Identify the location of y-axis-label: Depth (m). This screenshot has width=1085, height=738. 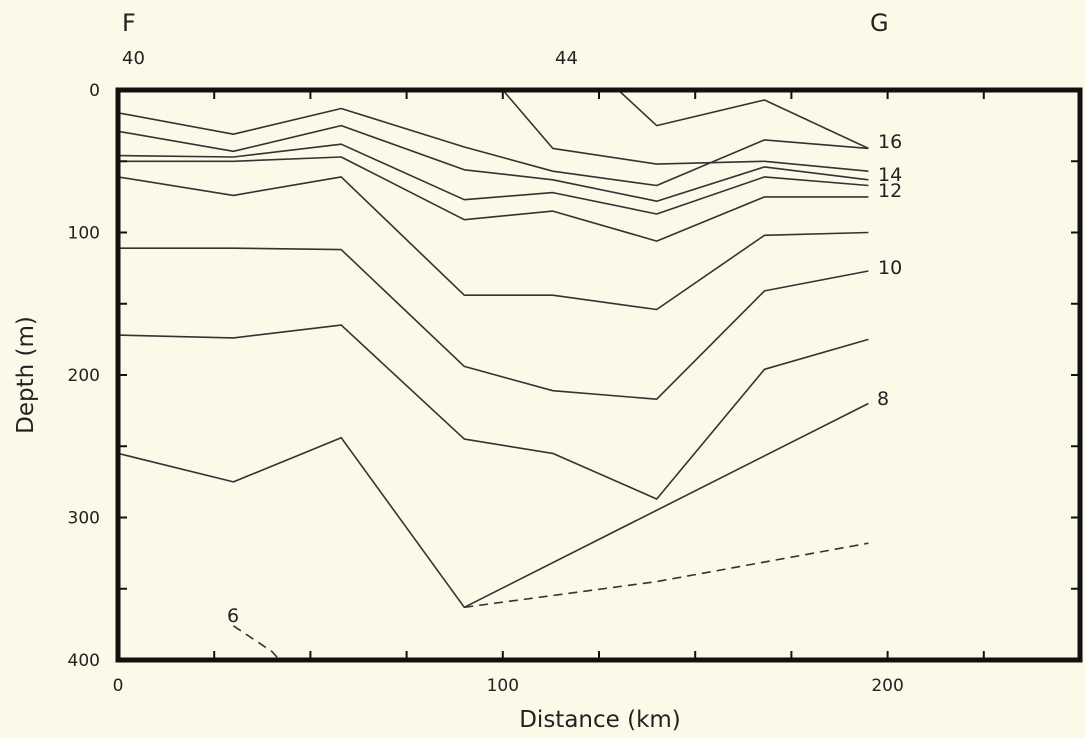
(26, 375).